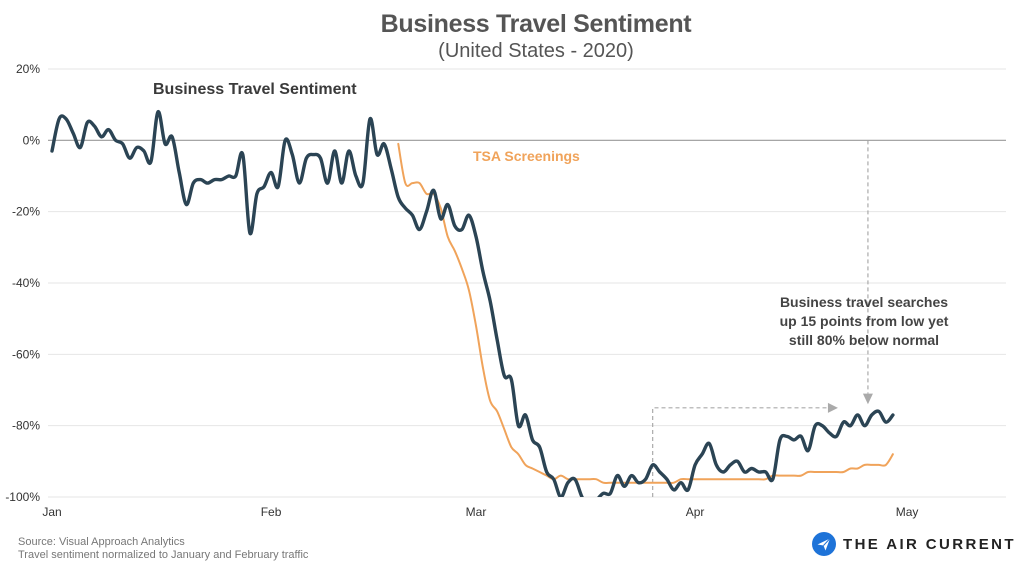 This screenshot has height=576, width=1024. I want to click on source-note: Source: Visual Approach Analytics, so click(101, 542).